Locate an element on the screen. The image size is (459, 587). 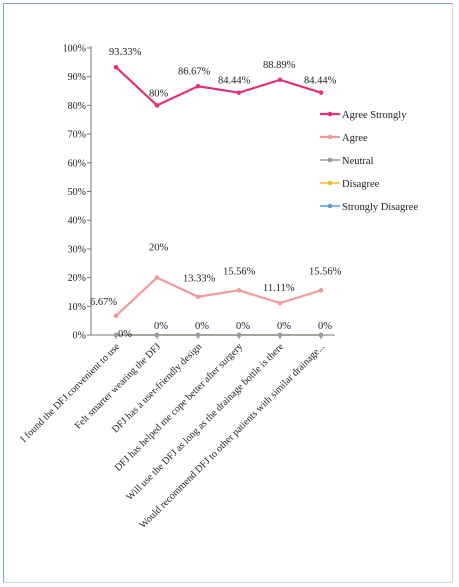
y-tick-label: 40% is located at coordinates (77, 221).